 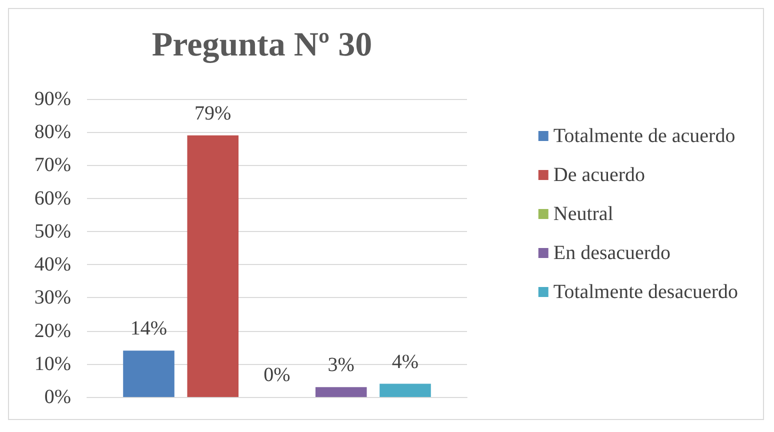 What do you see at coordinates (52, 331) in the screenshot?
I see `y-tick-label: 20%` at bounding box center [52, 331].